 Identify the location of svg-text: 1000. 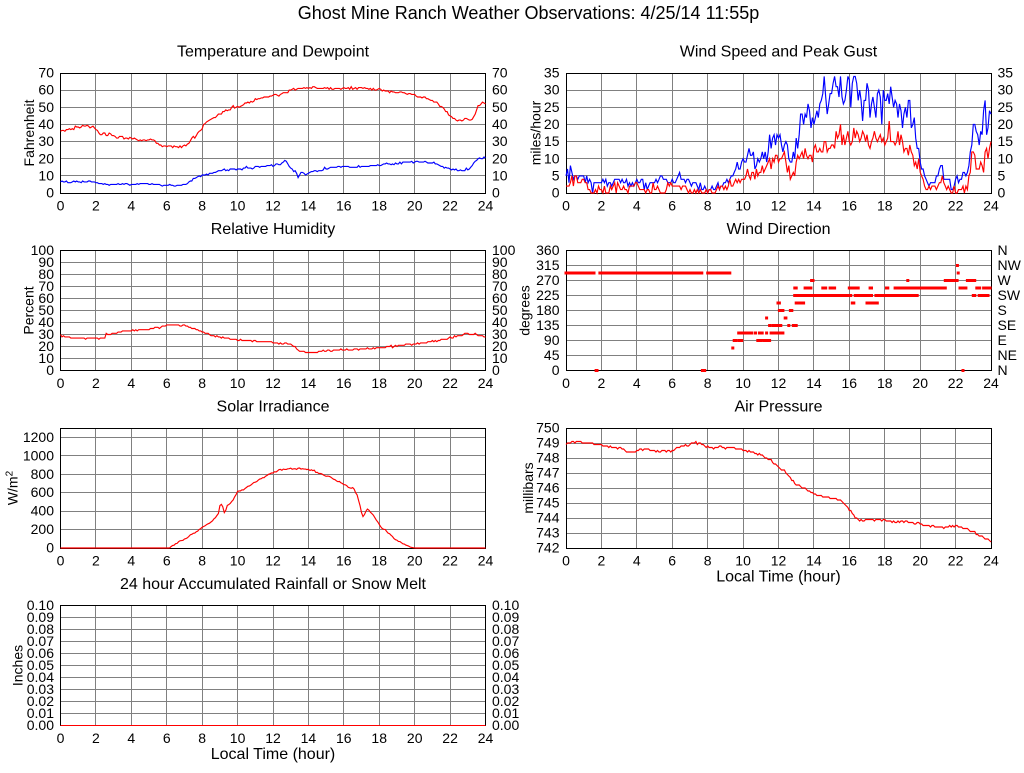
(38, 455).